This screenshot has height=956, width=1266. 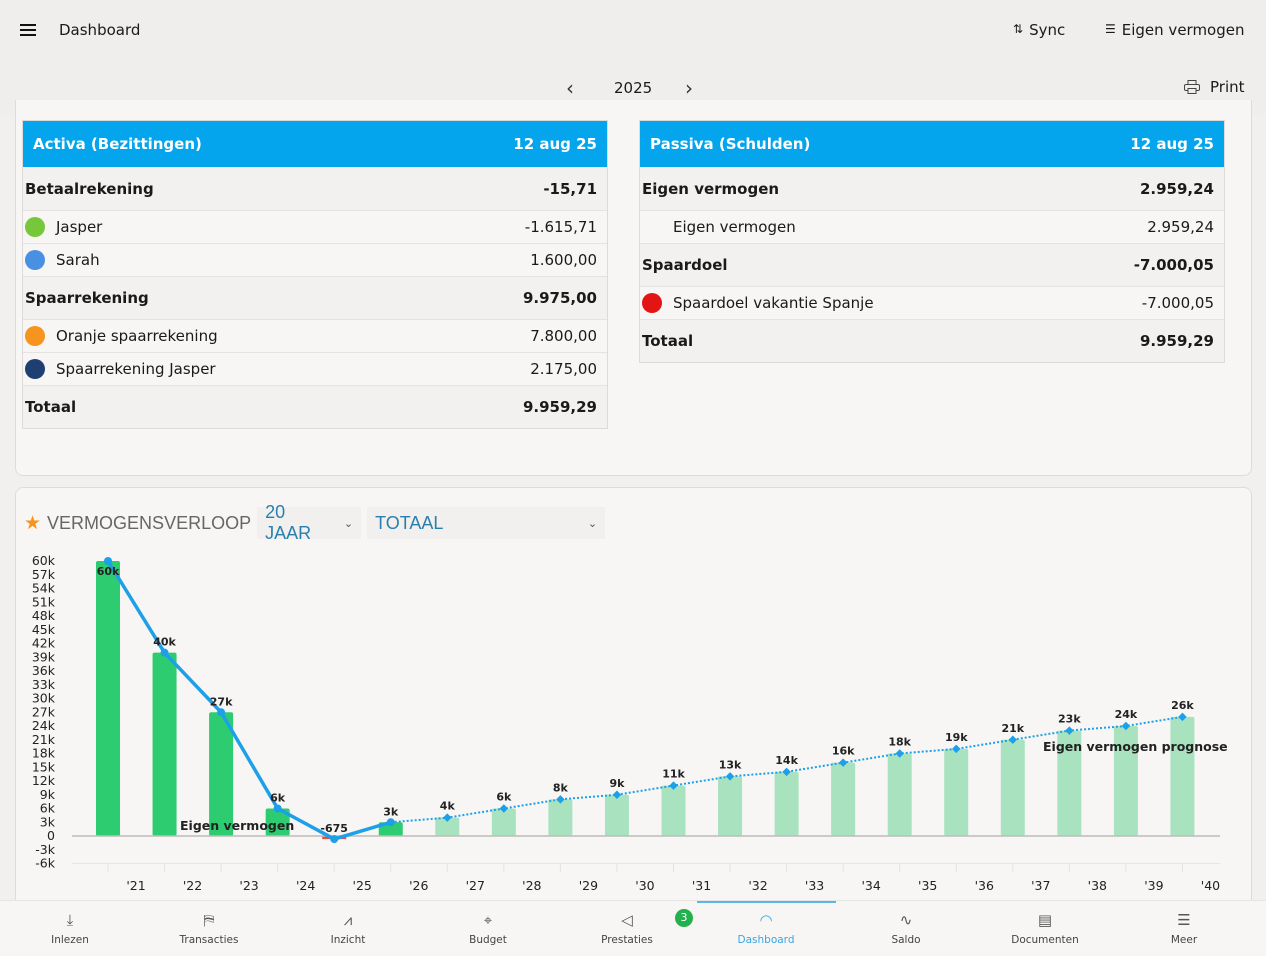 What do you see at coordinates (1153, 885) in the screenshot?
I see `x-tick-label: '39` at bounding box center [1153, 885].